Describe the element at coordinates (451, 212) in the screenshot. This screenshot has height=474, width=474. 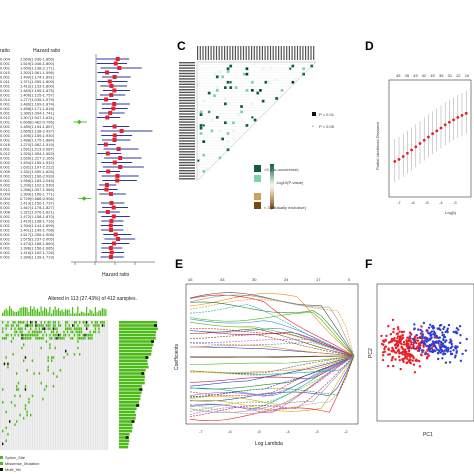
I see `panel-d-x-label: Log(λ)` at that location.